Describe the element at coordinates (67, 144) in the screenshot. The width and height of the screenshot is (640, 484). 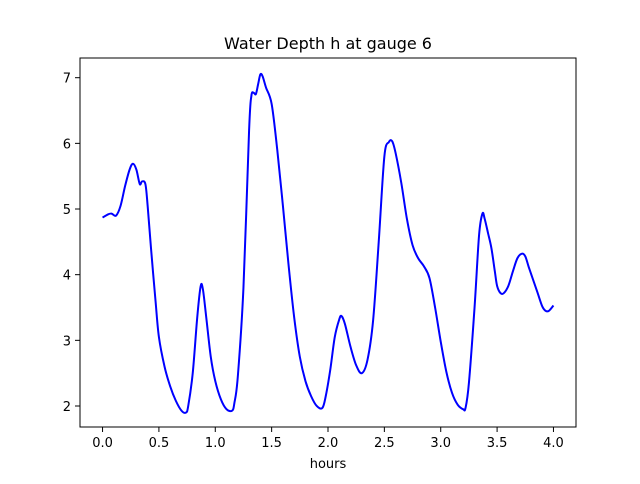
I see `y-tick-label: 6` at that location.